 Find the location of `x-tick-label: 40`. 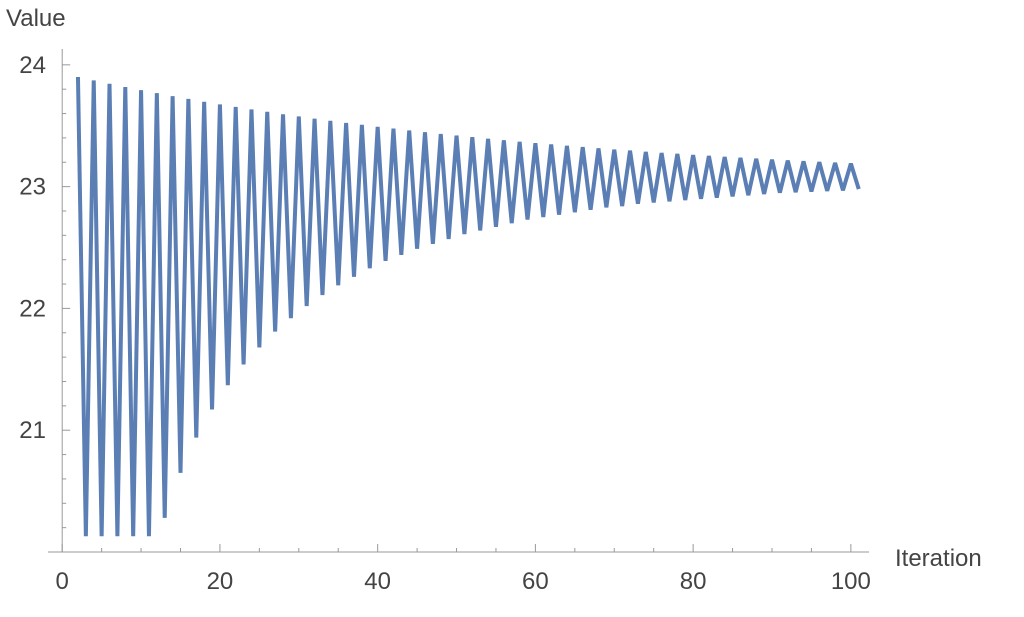

x-tick-label: 40 is located at coordinates (377, 581).